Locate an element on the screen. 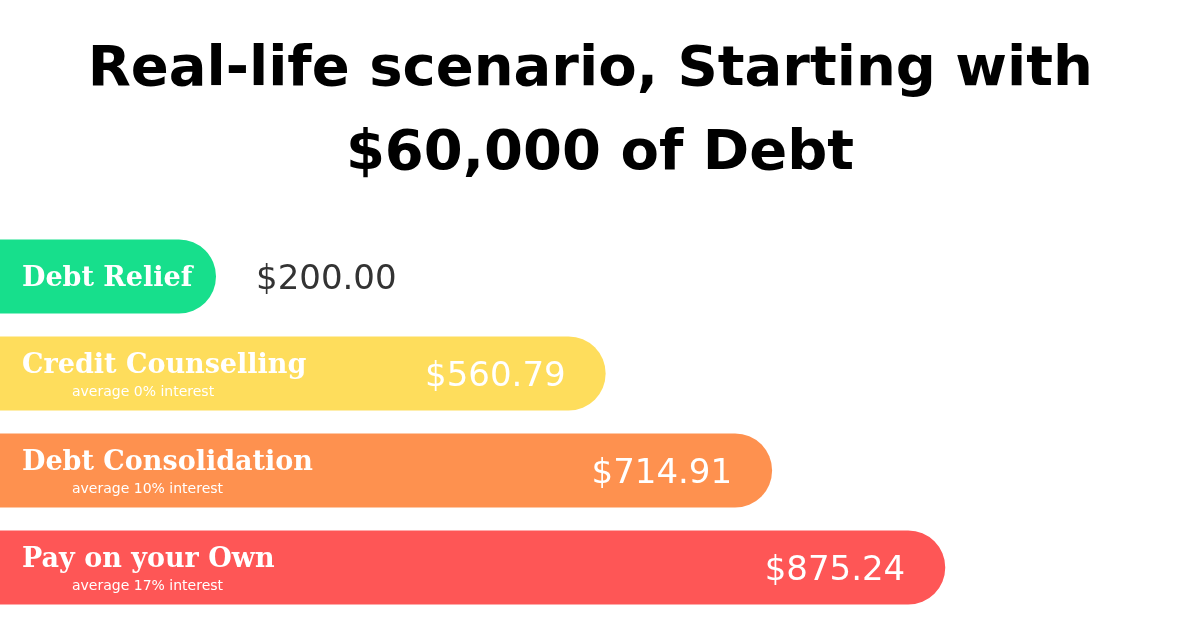 Image resolution: width=1200 pixels, height=628 pixels. y-tick-label: Pay on your Own is located at coordinates (148, 557).